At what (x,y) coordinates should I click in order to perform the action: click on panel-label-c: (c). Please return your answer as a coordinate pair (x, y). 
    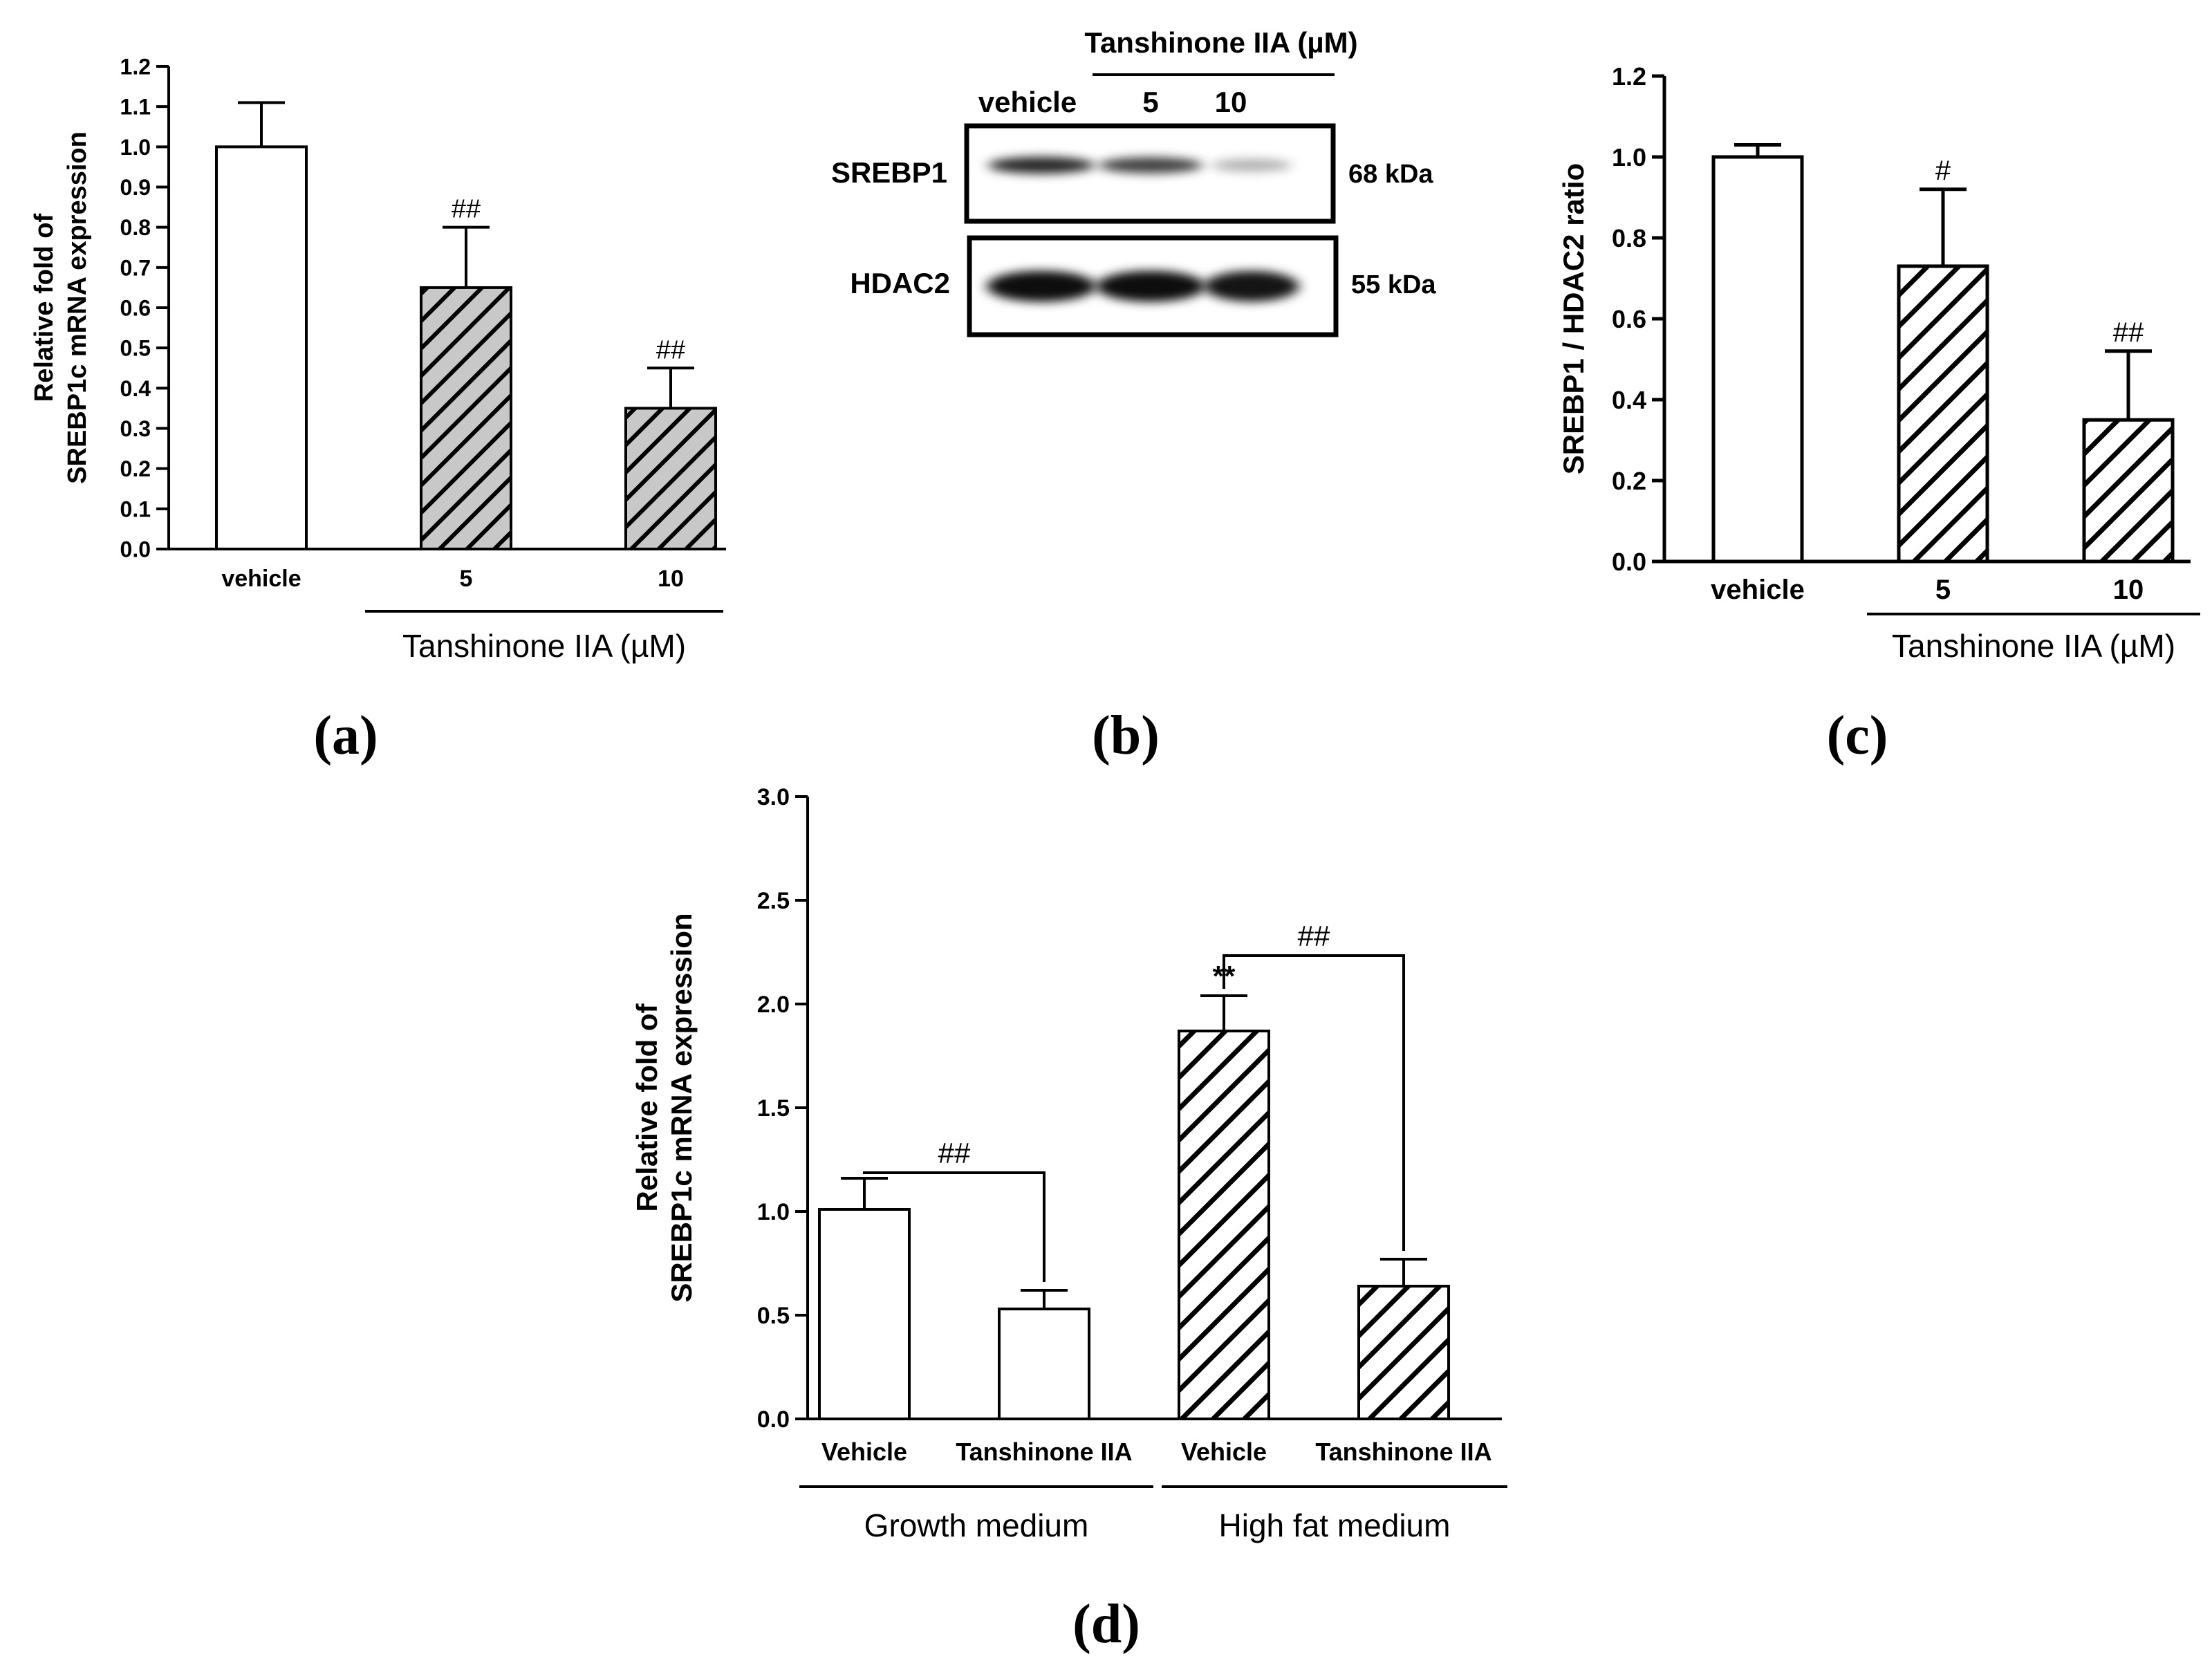
    Looking at the image, I should click on (1857, 735).